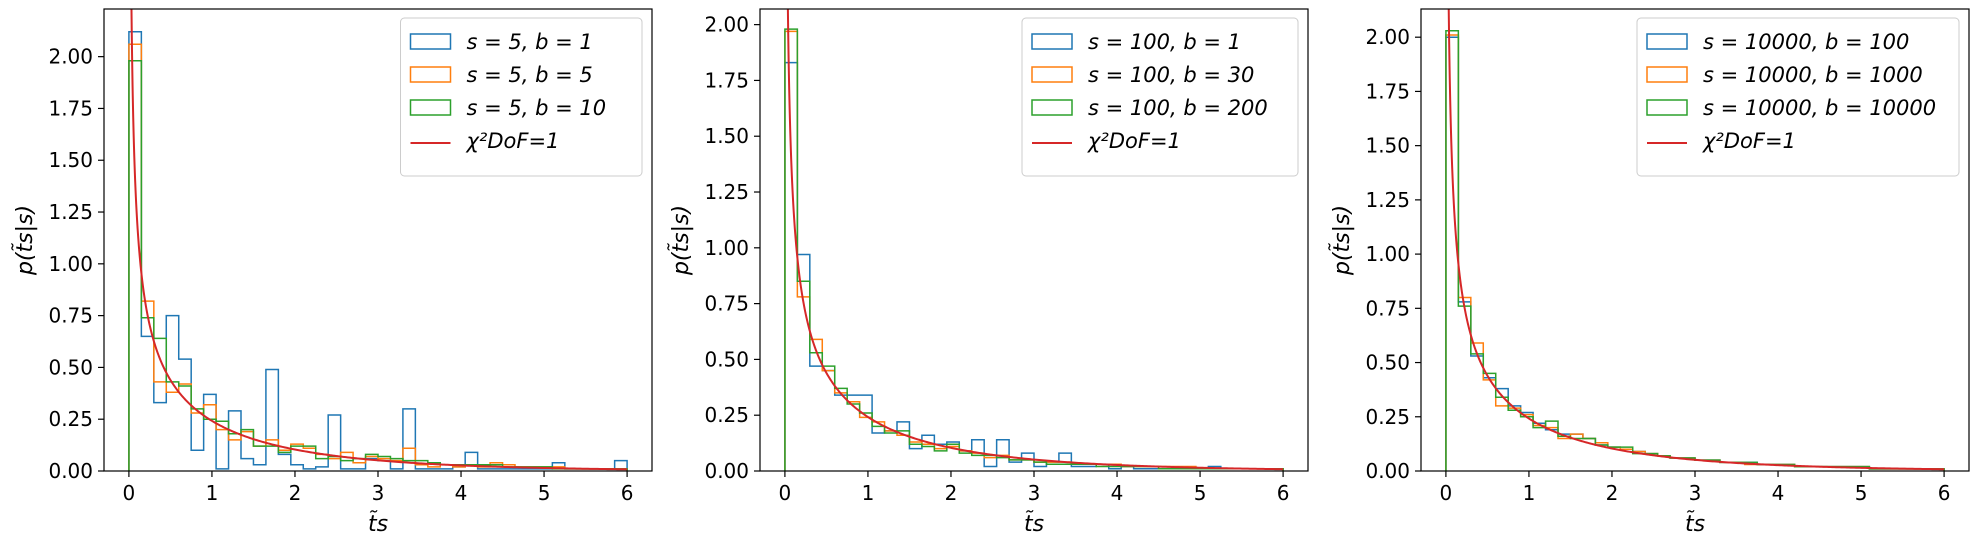 The image size is (1975, 545). What do you see at coordinates (1806, 42) in the screenshot?
I see `legend-label: s = 10000, b = 100` at bounding box center [1806, 42].